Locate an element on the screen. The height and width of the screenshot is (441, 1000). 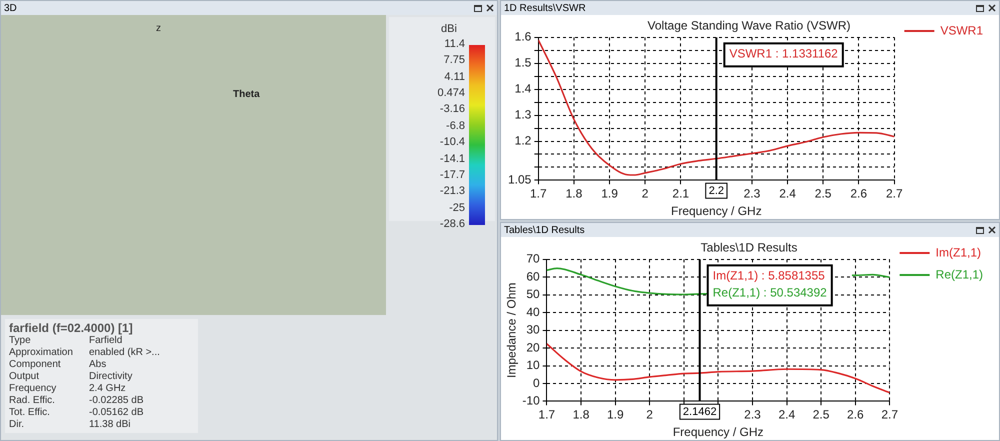
y-tick-label: 70 is located at coordinates (533, 259).